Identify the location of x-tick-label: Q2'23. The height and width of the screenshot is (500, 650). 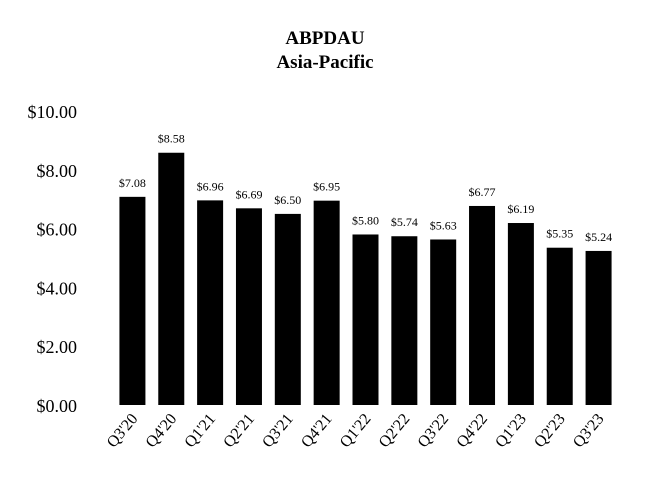
(550, 431).